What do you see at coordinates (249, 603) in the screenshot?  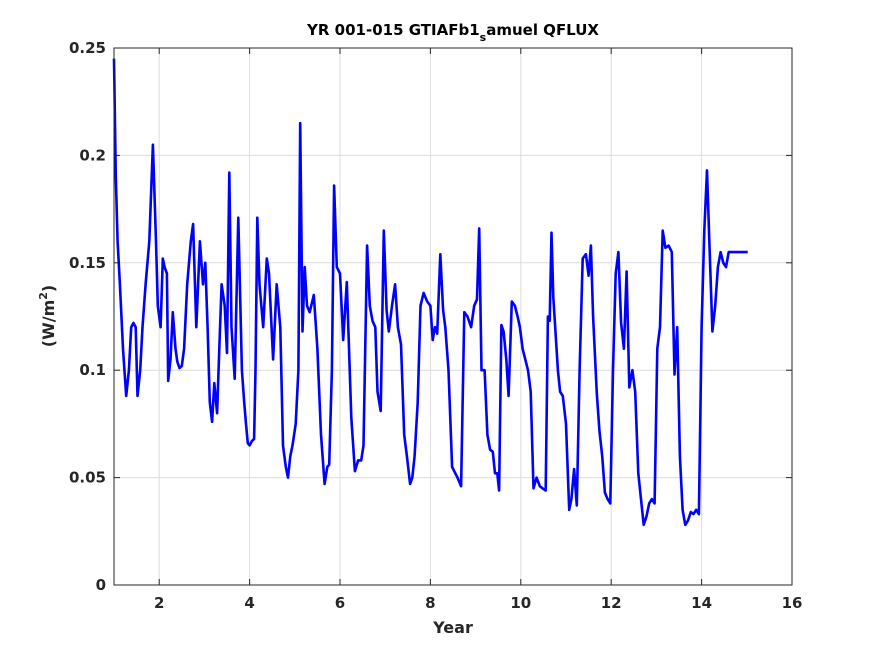 I see `x-tick-label: 4` at bounding box center [249, 603].